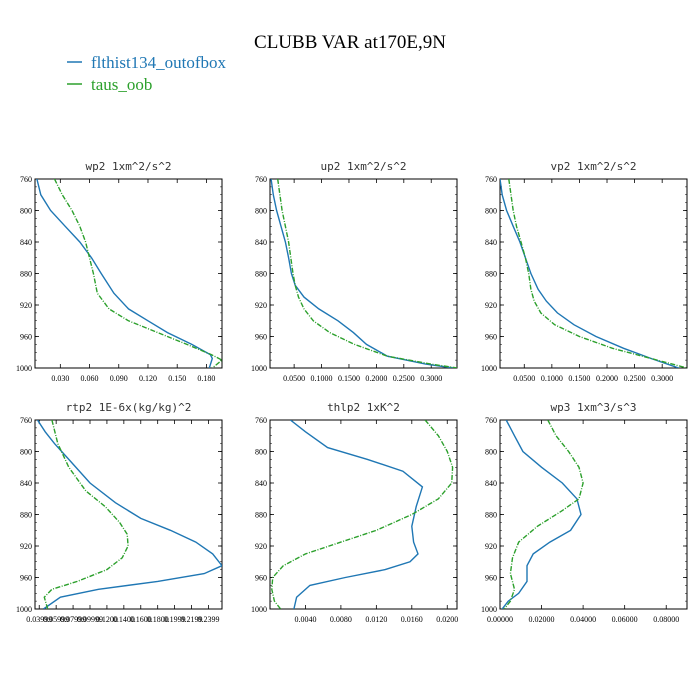  I want to click on x-tick-label: 0.2500, so click(404, 378).